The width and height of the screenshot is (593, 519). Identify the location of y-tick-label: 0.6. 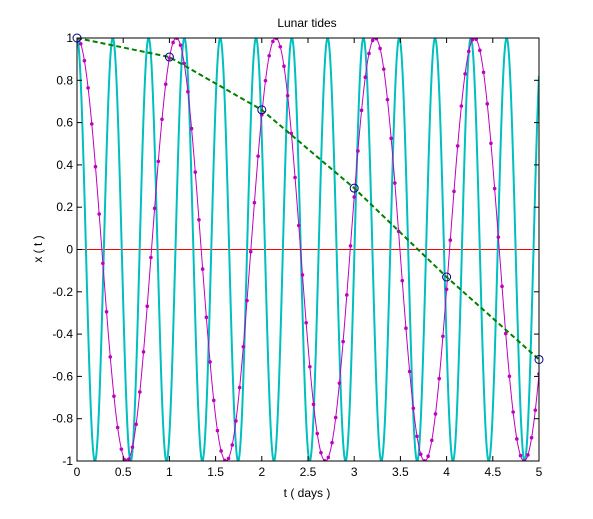
(64, 123).